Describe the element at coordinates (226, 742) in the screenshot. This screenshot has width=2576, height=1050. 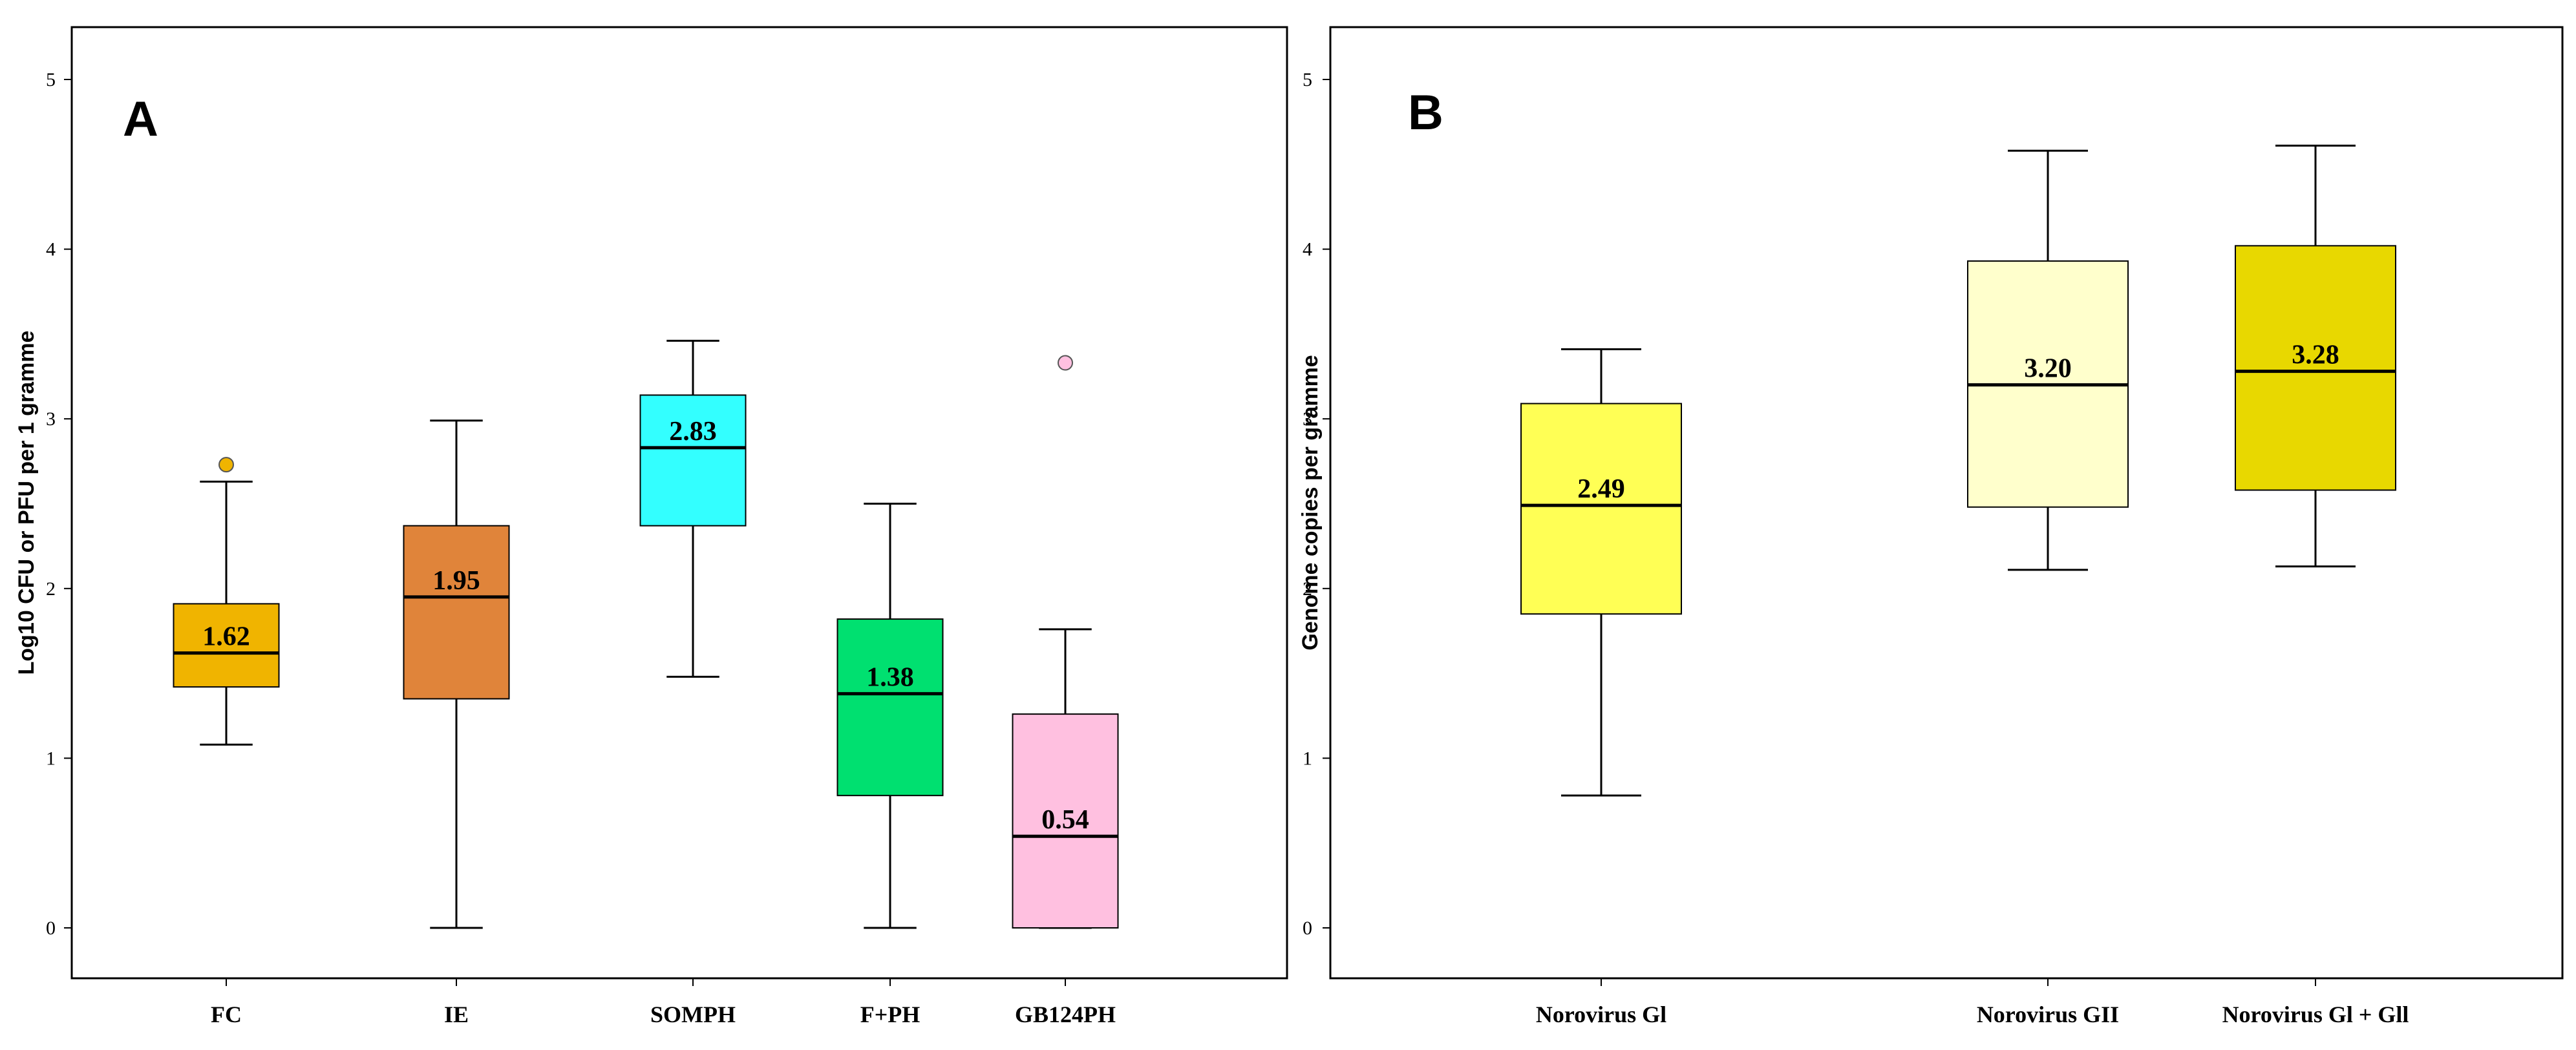
I see `panel-a-box-0: FC 1.62` at that location.